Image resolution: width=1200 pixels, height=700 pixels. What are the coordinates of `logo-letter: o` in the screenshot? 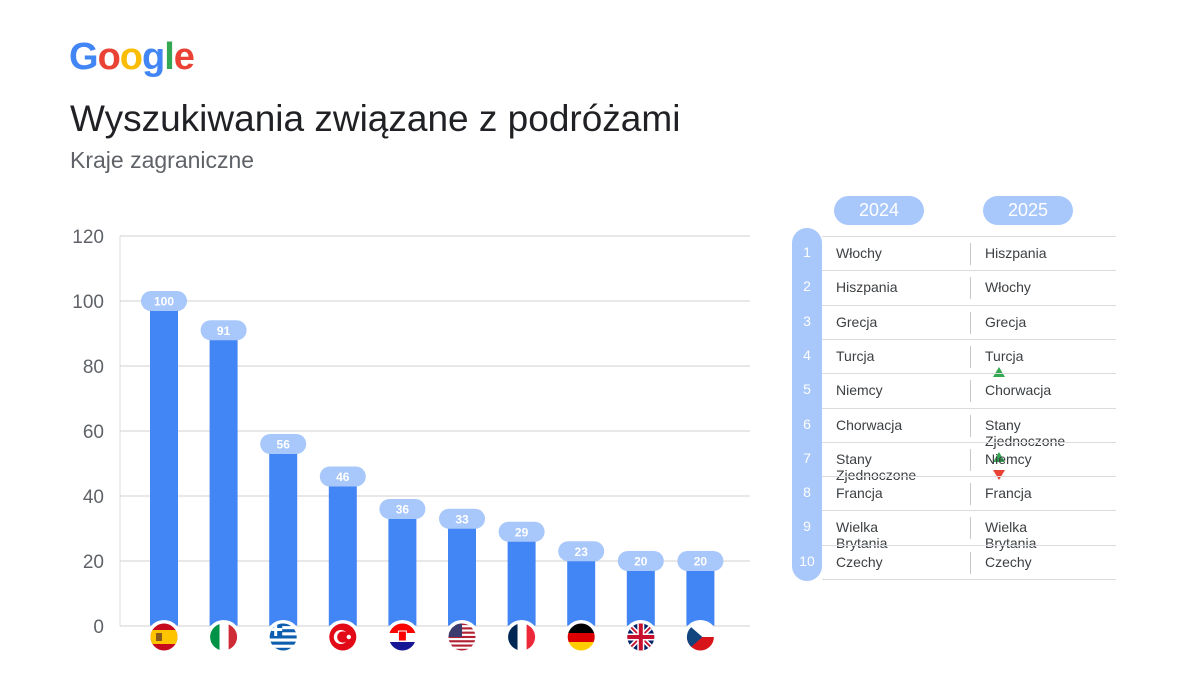 It's located at (109, 57).